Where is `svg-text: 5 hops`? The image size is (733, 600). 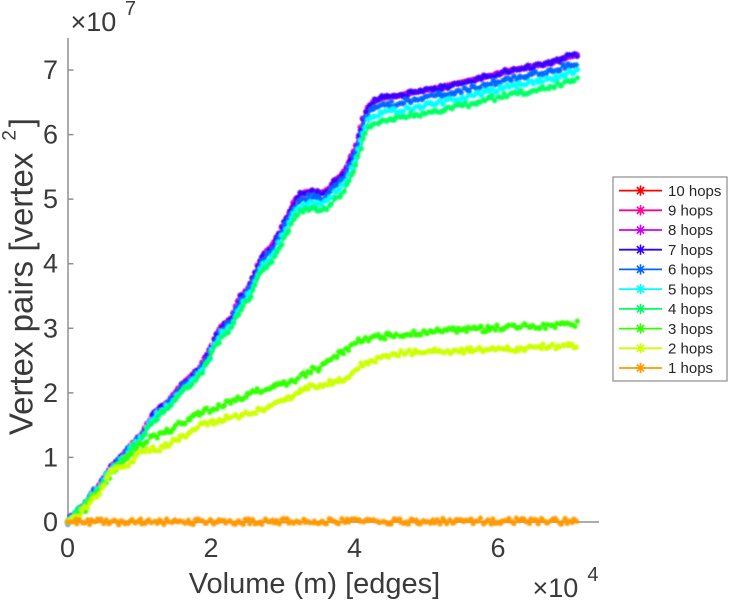 svg-text: 5 hops is located at coordinates (690, 289).